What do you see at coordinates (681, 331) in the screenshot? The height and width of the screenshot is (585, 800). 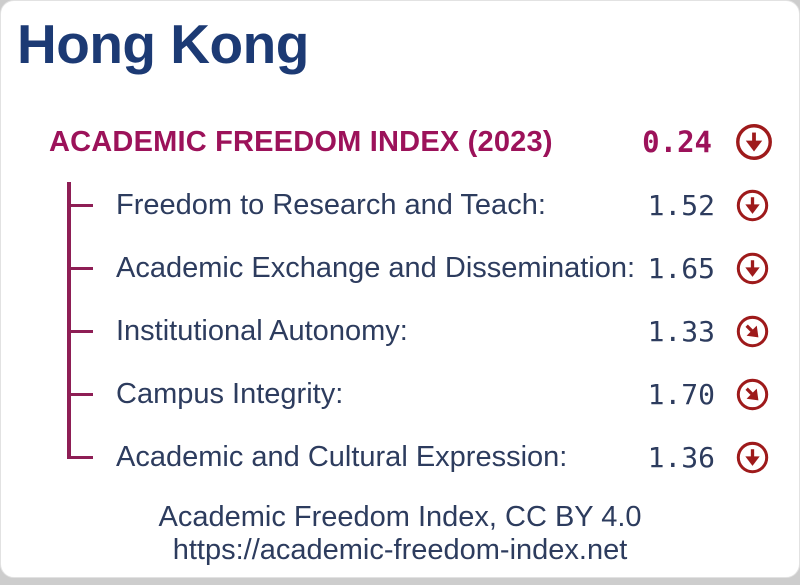 I see `indicator-value: 1.33` at bounding box center [681, 331].